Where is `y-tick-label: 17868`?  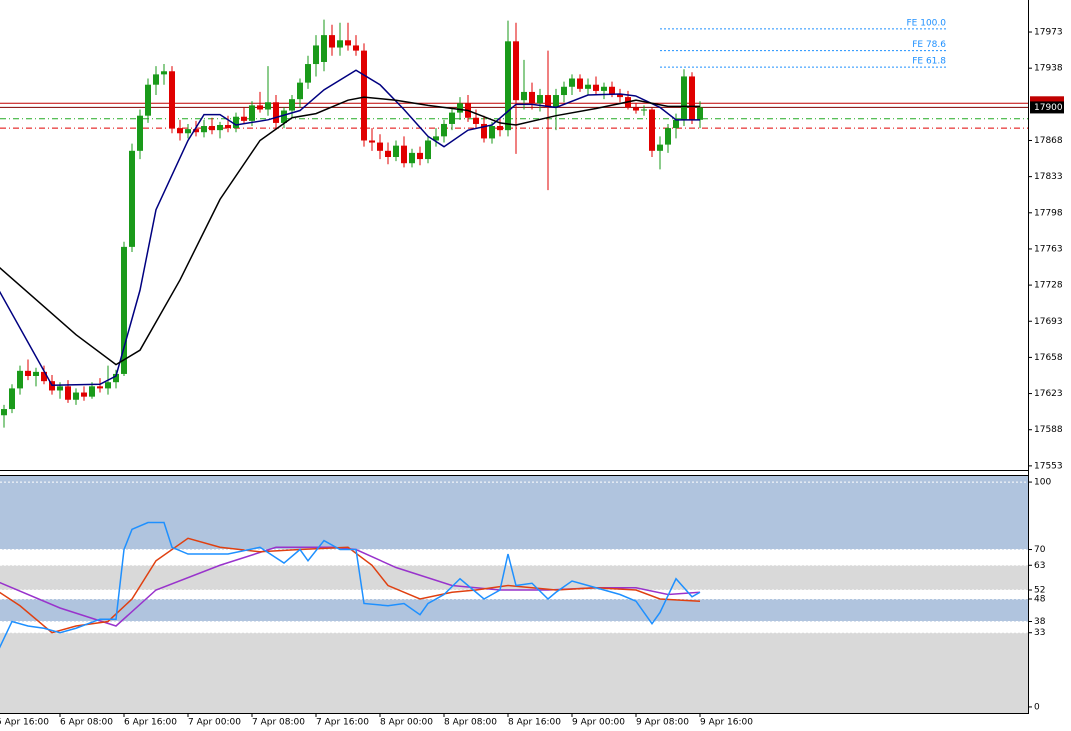
y-tick-label: 17868 is located at coordinates (1048, 141).